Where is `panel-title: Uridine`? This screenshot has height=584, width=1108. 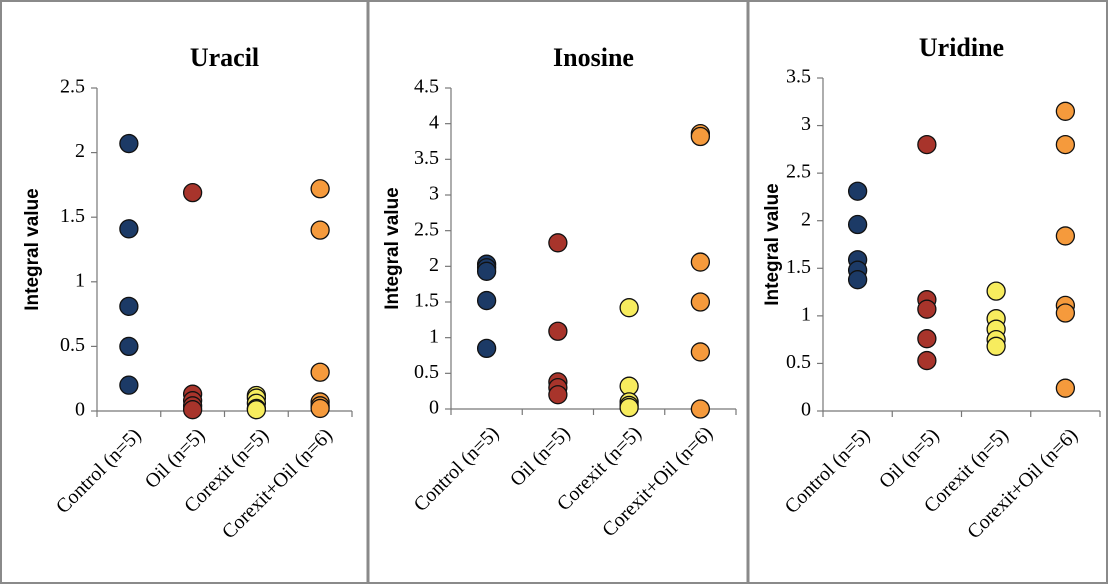
panel-title: Uridine is located at coordinates (961, 47).